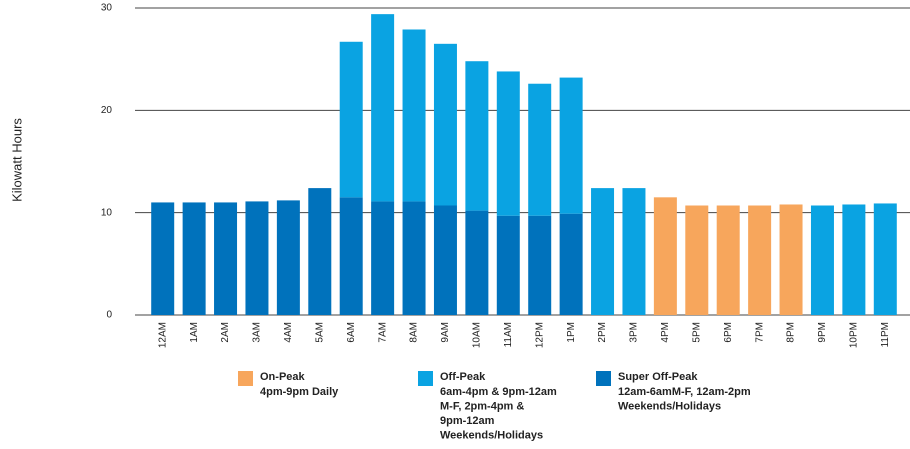  What do you see at coordinates (539, 335) in the screenshot?
I see `x-tick-label: 12PM` at bounding box center [539, 335].